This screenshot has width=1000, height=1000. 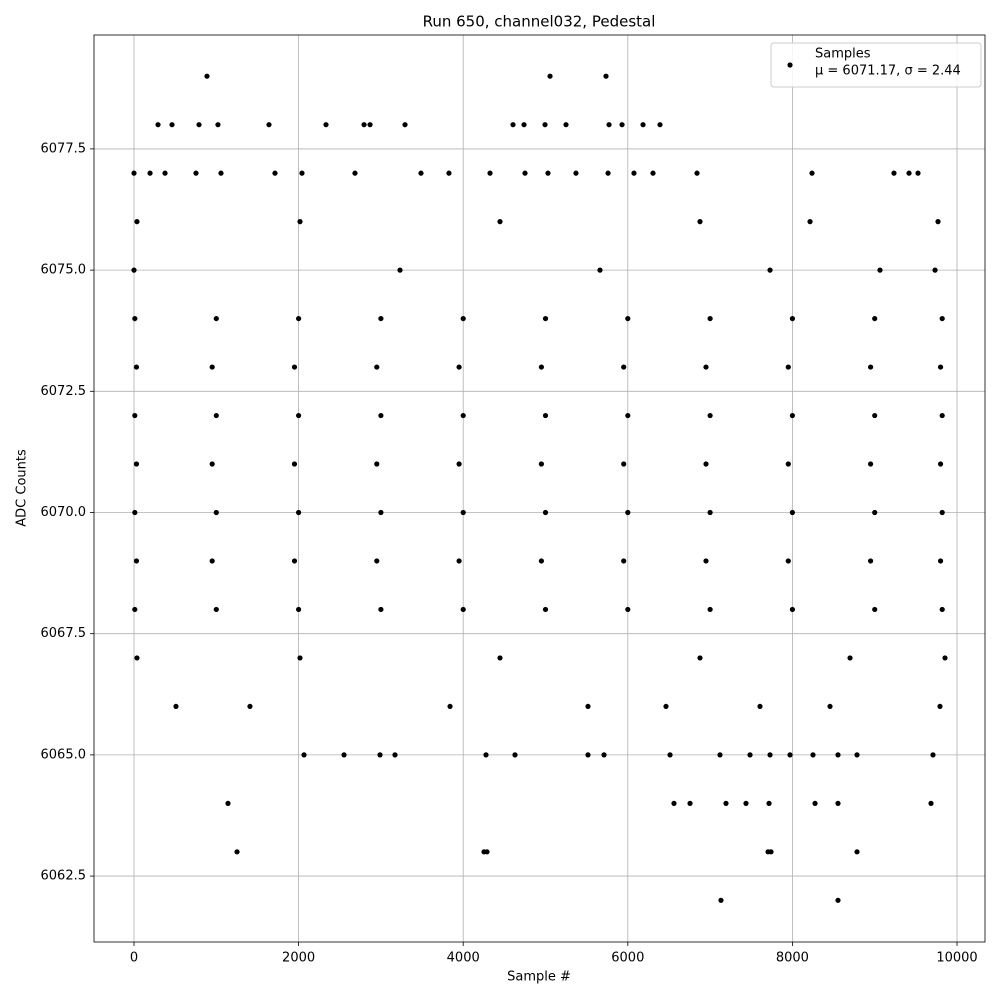 I want to click on legend-marker, so click(x=790, y=65).